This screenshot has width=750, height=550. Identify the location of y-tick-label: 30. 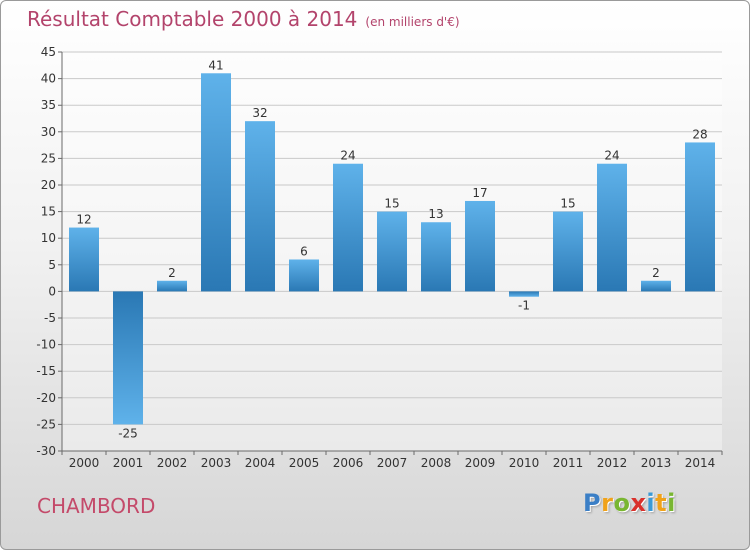
(48, 132).